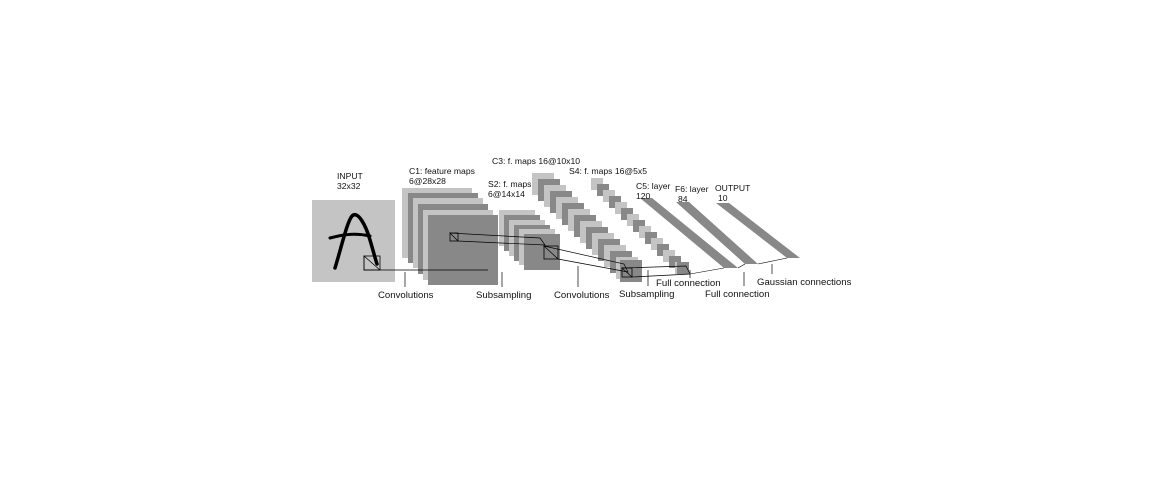  I want to click on caption-full-connection-2: Full connection, so click(737, 294).